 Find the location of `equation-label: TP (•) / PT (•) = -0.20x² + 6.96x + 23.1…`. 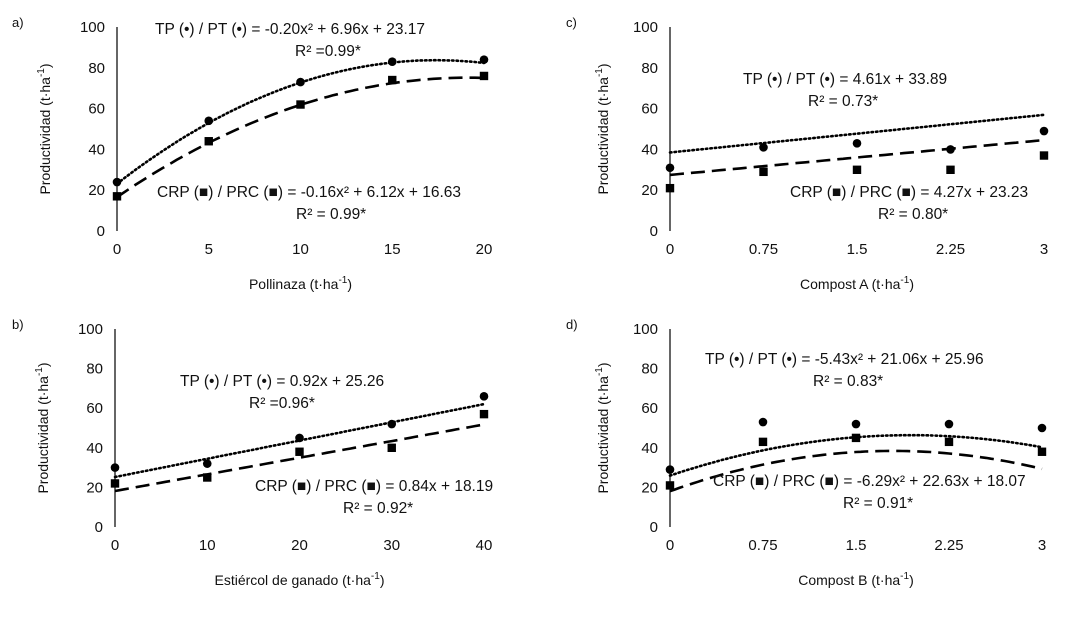

equation-label: TP (•) / PT (•) = -0.20x² + 6.96x + 23.1… is located at coordinates (290, 29).